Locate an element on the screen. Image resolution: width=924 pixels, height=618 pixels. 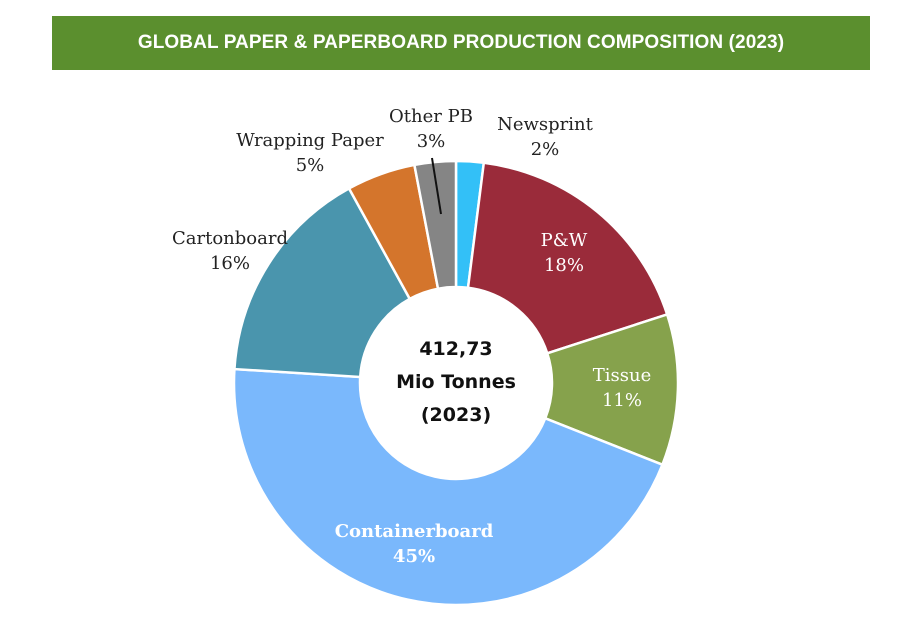
slice-label-containerboard: Containerboard is located at coordinates (414, 531).